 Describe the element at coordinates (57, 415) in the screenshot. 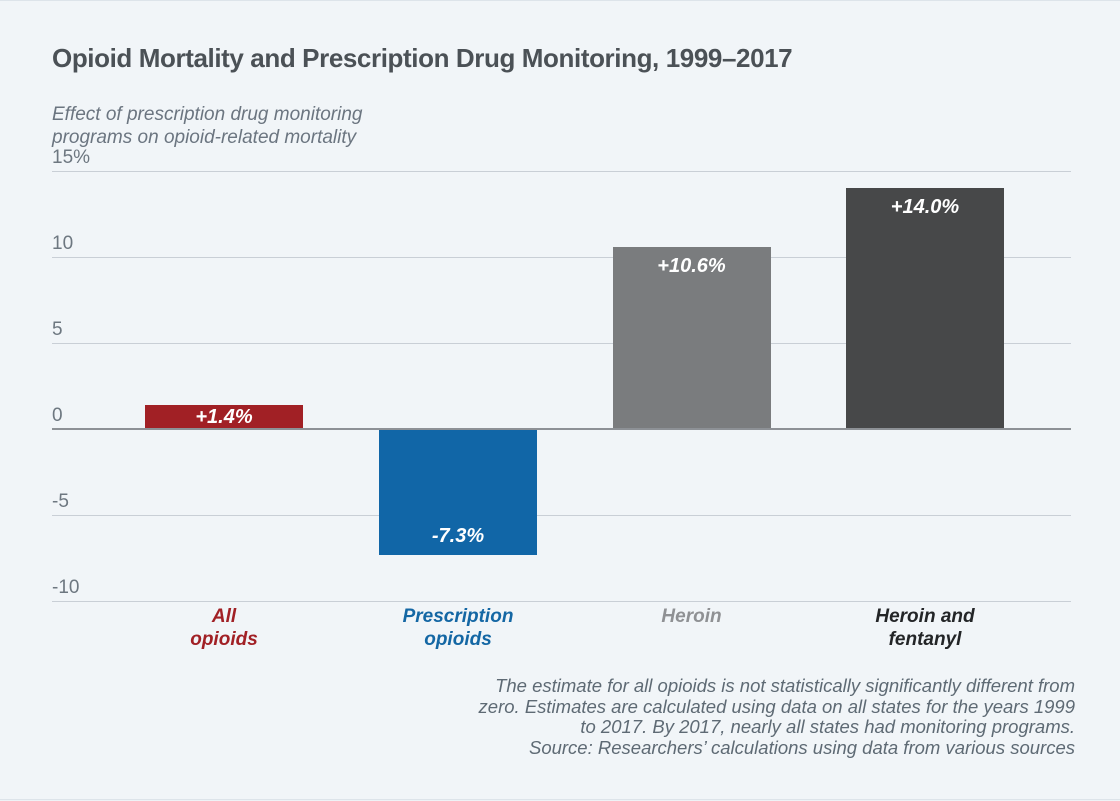

I see `y-tick-label: 0` at that location.